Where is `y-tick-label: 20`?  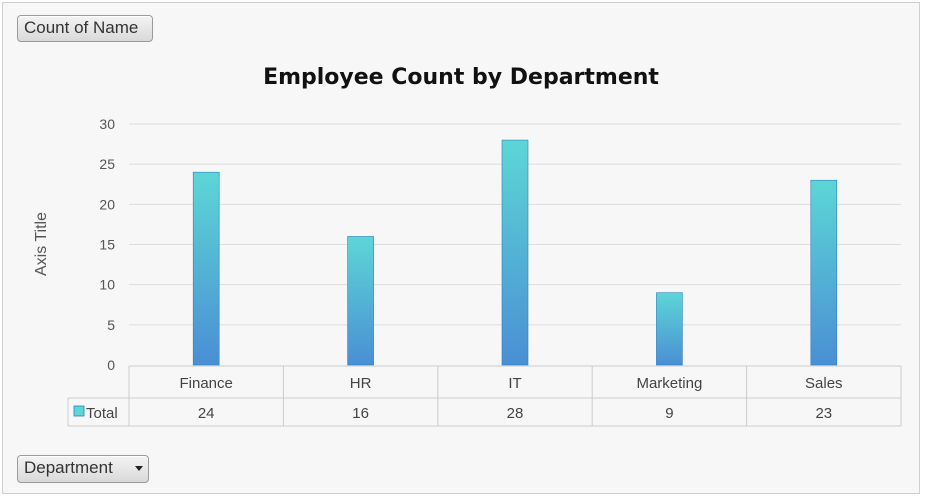
y-tick-label: 20 is located at coordinates (107, 204).